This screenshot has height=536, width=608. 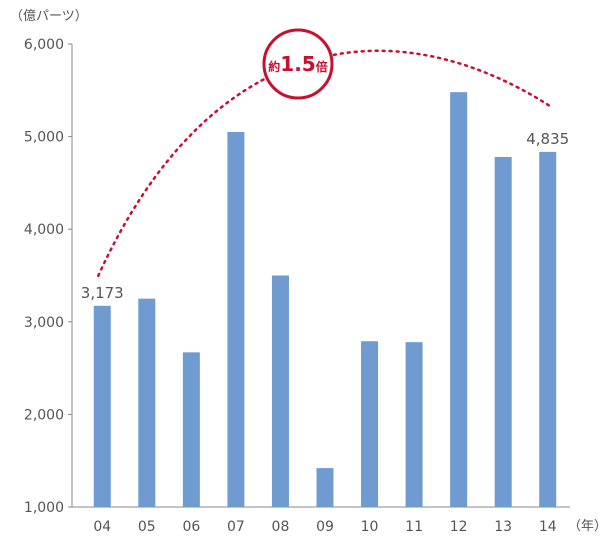 I want to click on growth-badge-circle, so click(x=298, y=64).